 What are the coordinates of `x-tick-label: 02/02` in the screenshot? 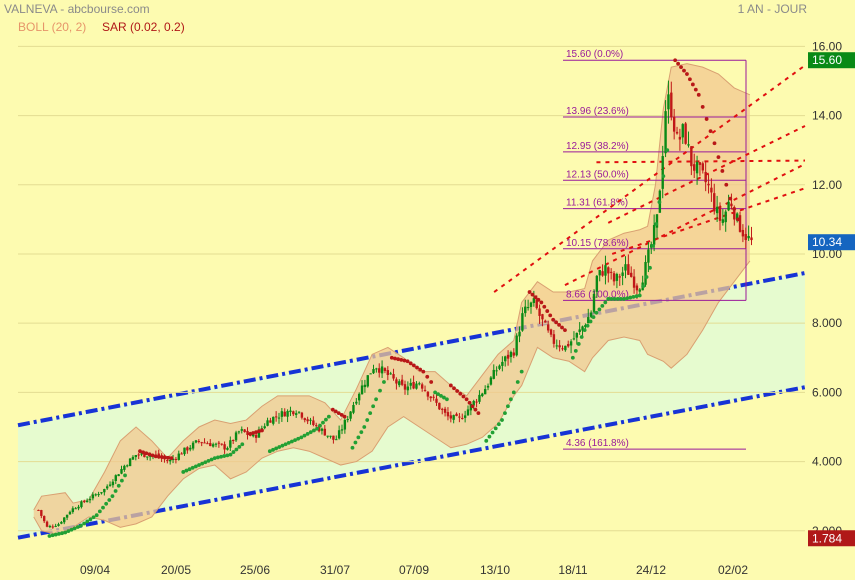 It's located at (733, 570).